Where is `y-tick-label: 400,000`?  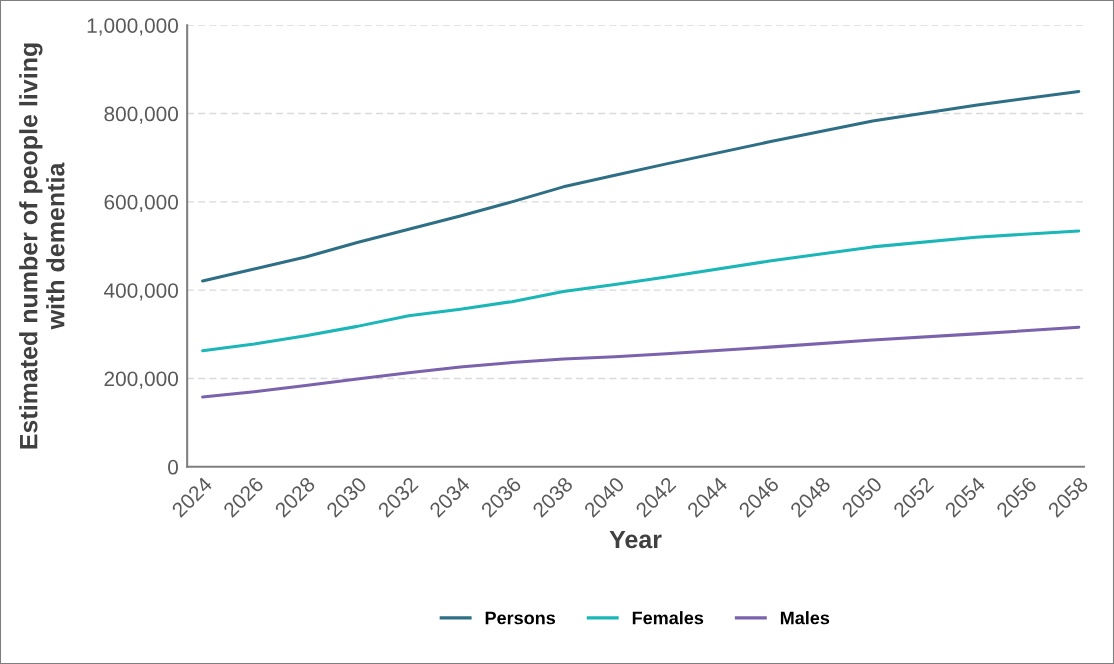 y-tick-label: 400,000 is located at coordinates (141, 292).